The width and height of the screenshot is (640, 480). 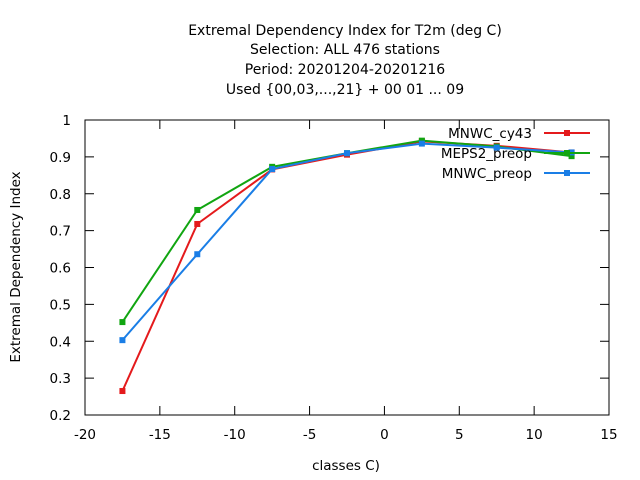 I want to click on y-tick-label: 1, so click(x=66, y=121).